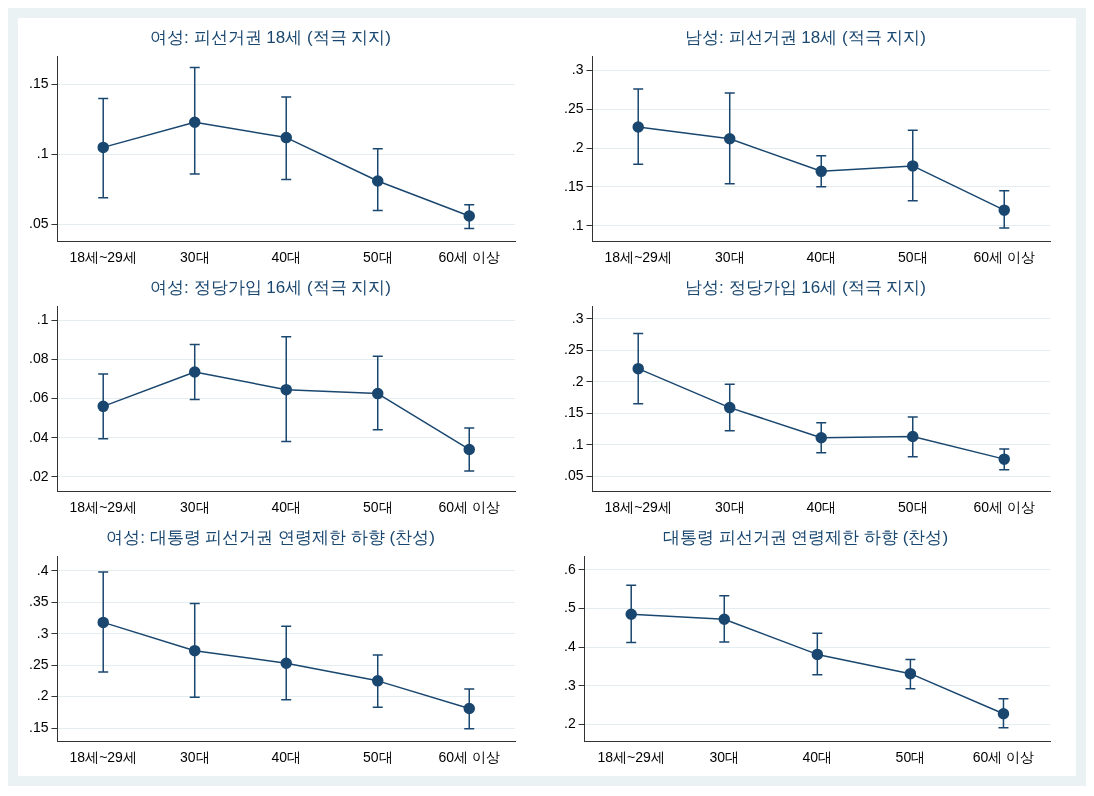  I want to click on y-tick-label: .02, so click(38, 475).